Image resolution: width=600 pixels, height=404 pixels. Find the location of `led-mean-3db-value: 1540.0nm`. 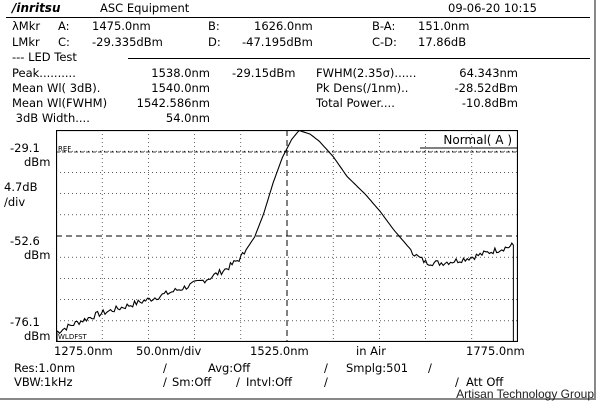

led-mean-3db-value: 1540.0nm is located at coordinates (180, 88).